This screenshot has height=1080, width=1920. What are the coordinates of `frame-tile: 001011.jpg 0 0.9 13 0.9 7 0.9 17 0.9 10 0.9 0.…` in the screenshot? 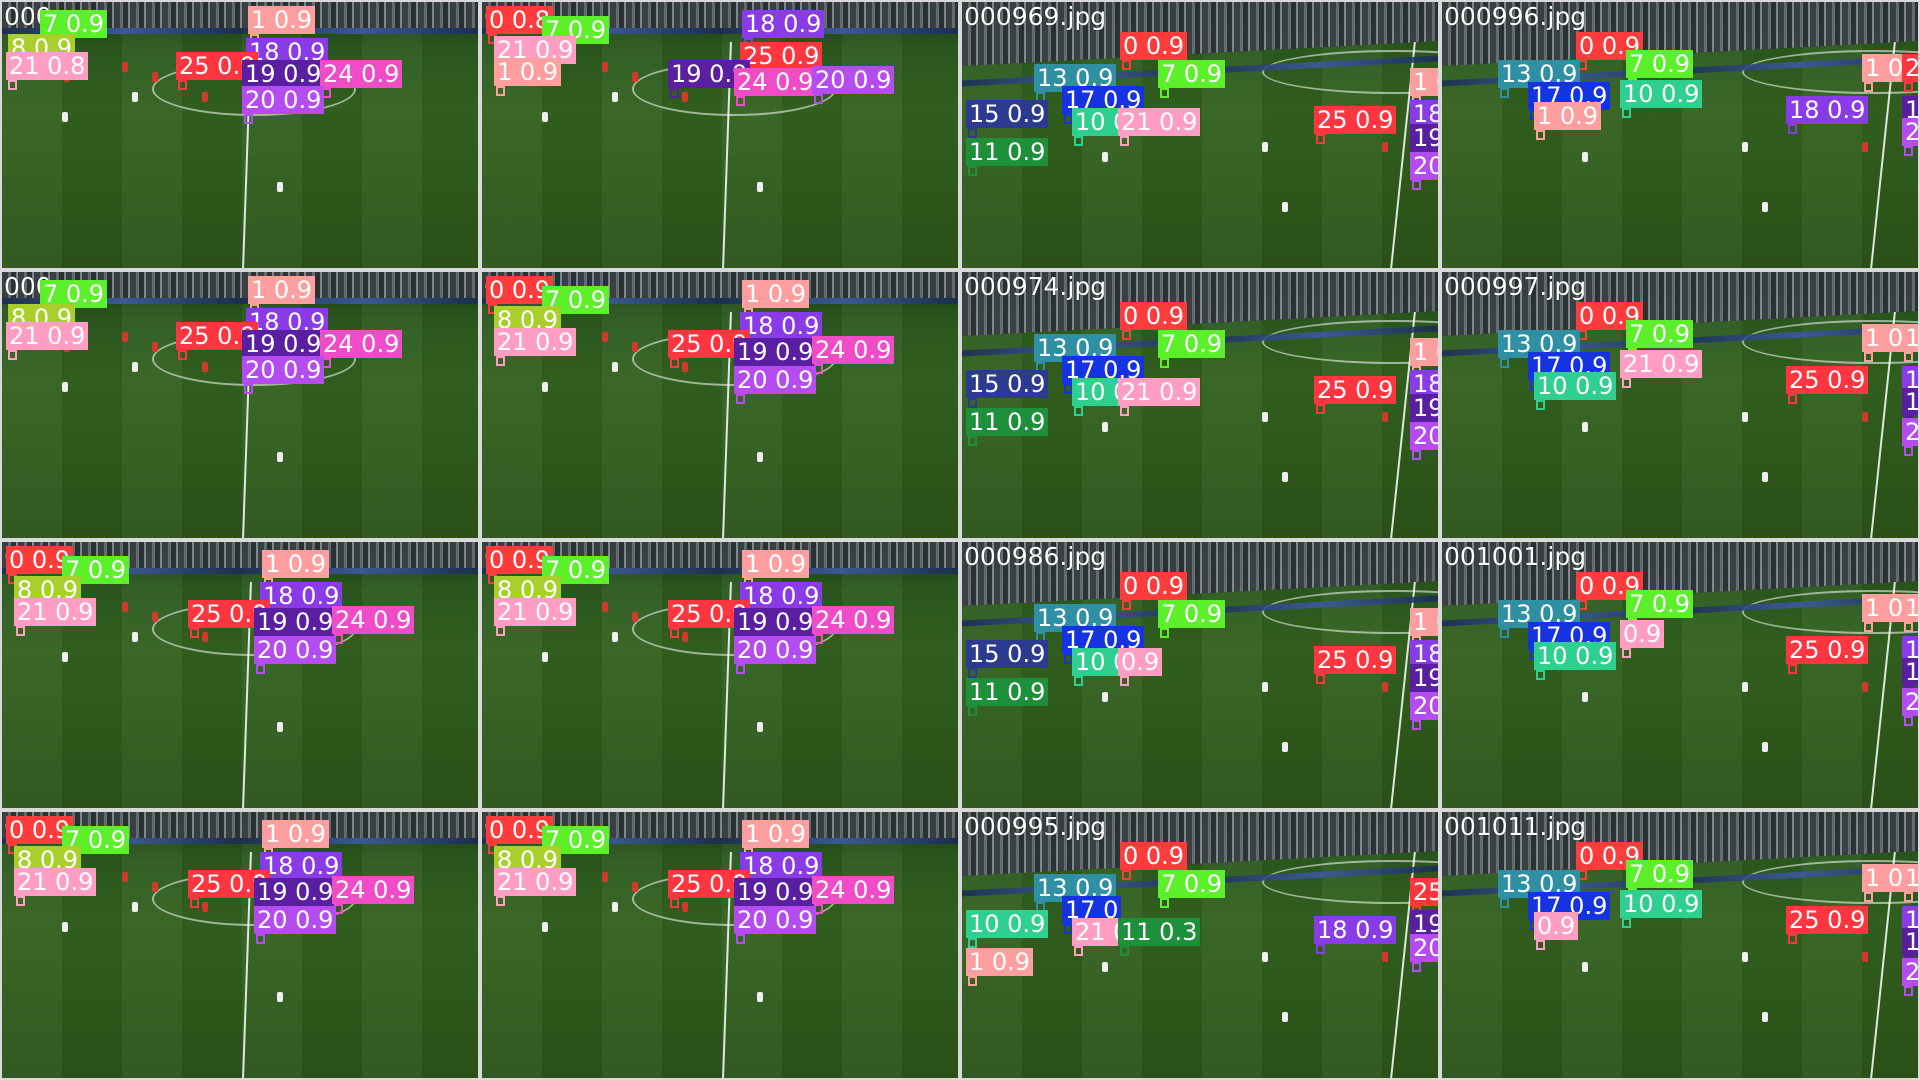 It's located at (1680, 945).